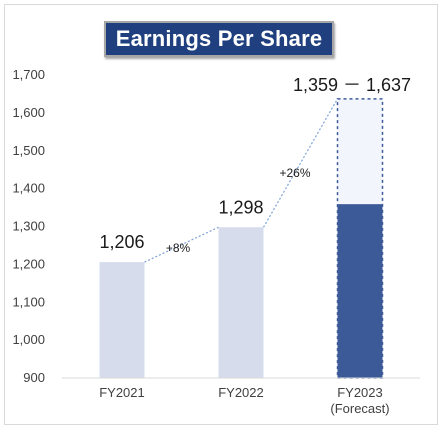 This screenshot has width=444, height=430. Describe the element at coordinates (28, 263) in the screenshot. I see `y-tick-label: 1,200` at that location.